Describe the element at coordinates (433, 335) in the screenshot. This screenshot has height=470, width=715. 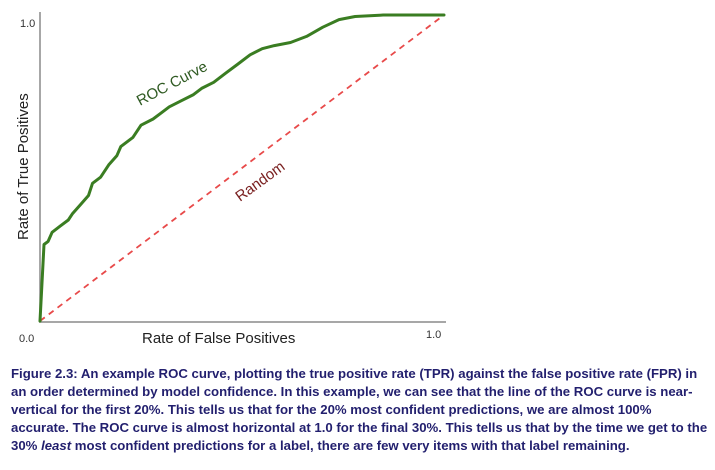
I see `x-tick-end: 1.0` at that location.